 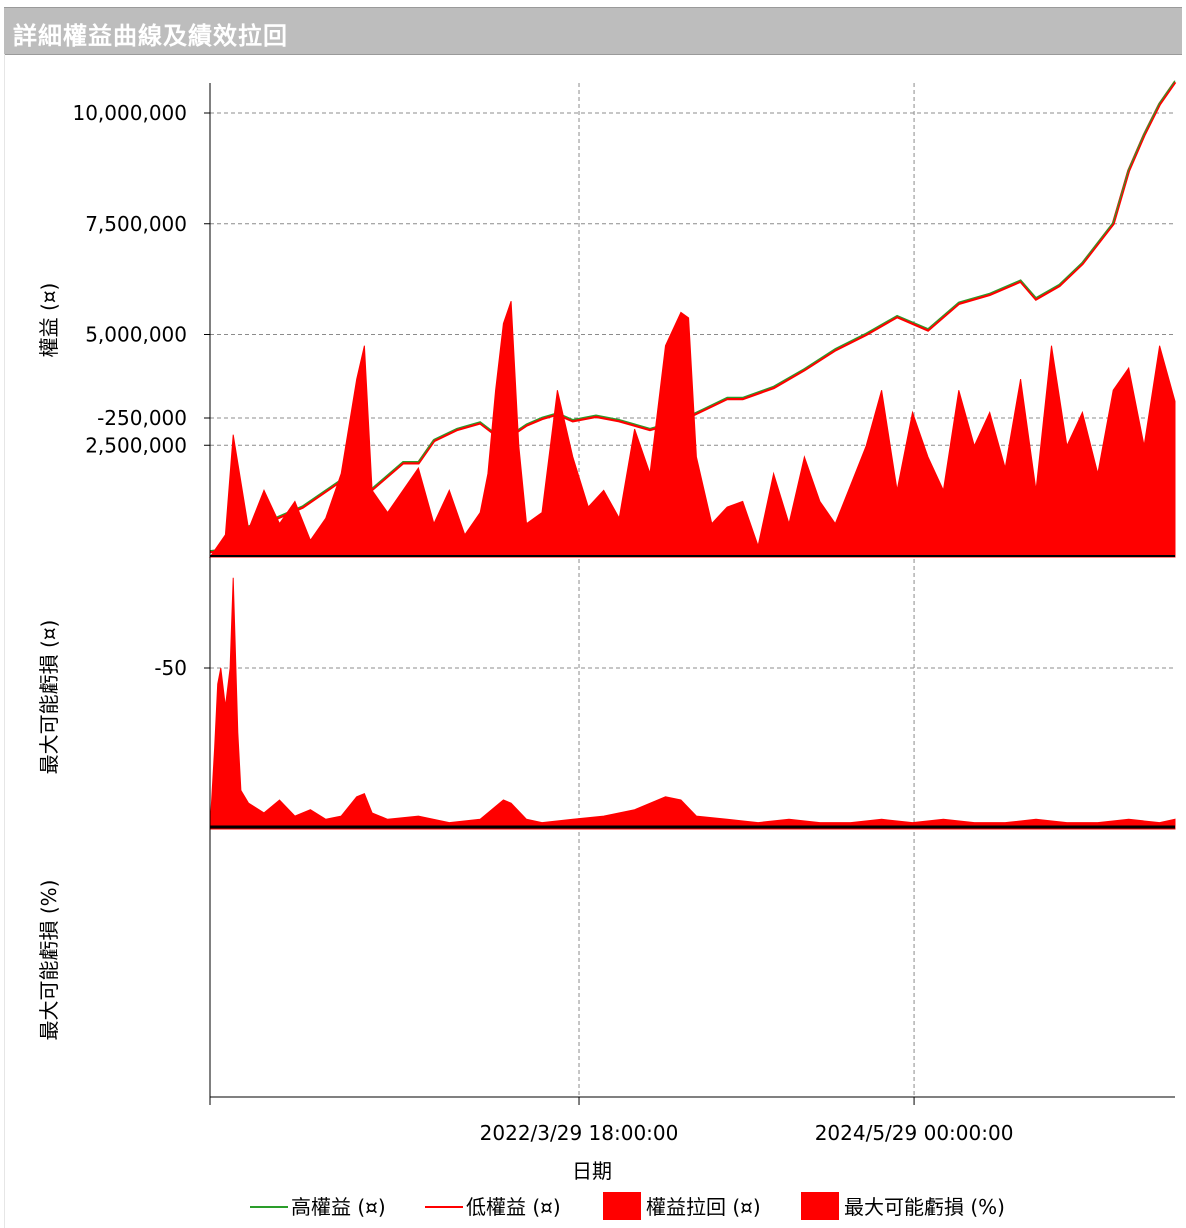 What do you see at coordinates (4, 641) in the screenshot?
I see `frame-edge` at bounding box center [4, 641].